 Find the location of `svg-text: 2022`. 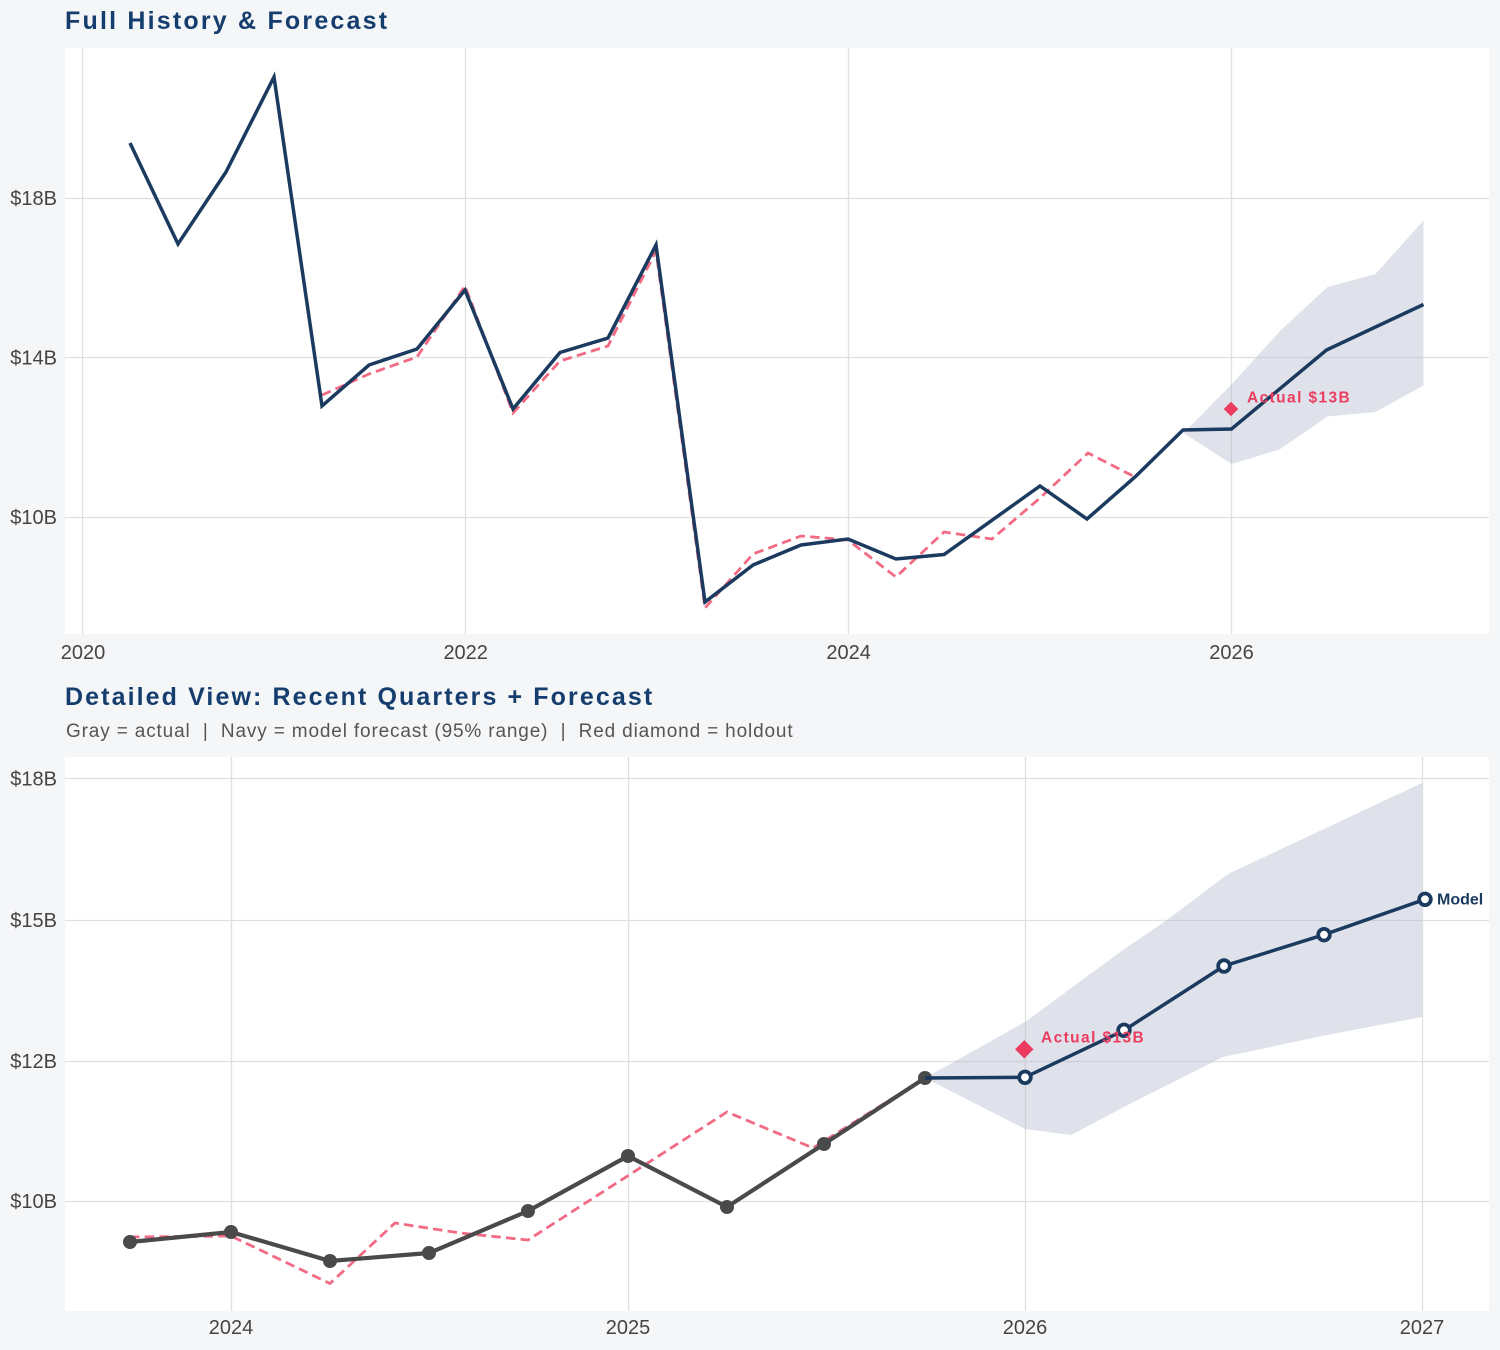

svg-text: 2022 is located at coordinates (465, 653).